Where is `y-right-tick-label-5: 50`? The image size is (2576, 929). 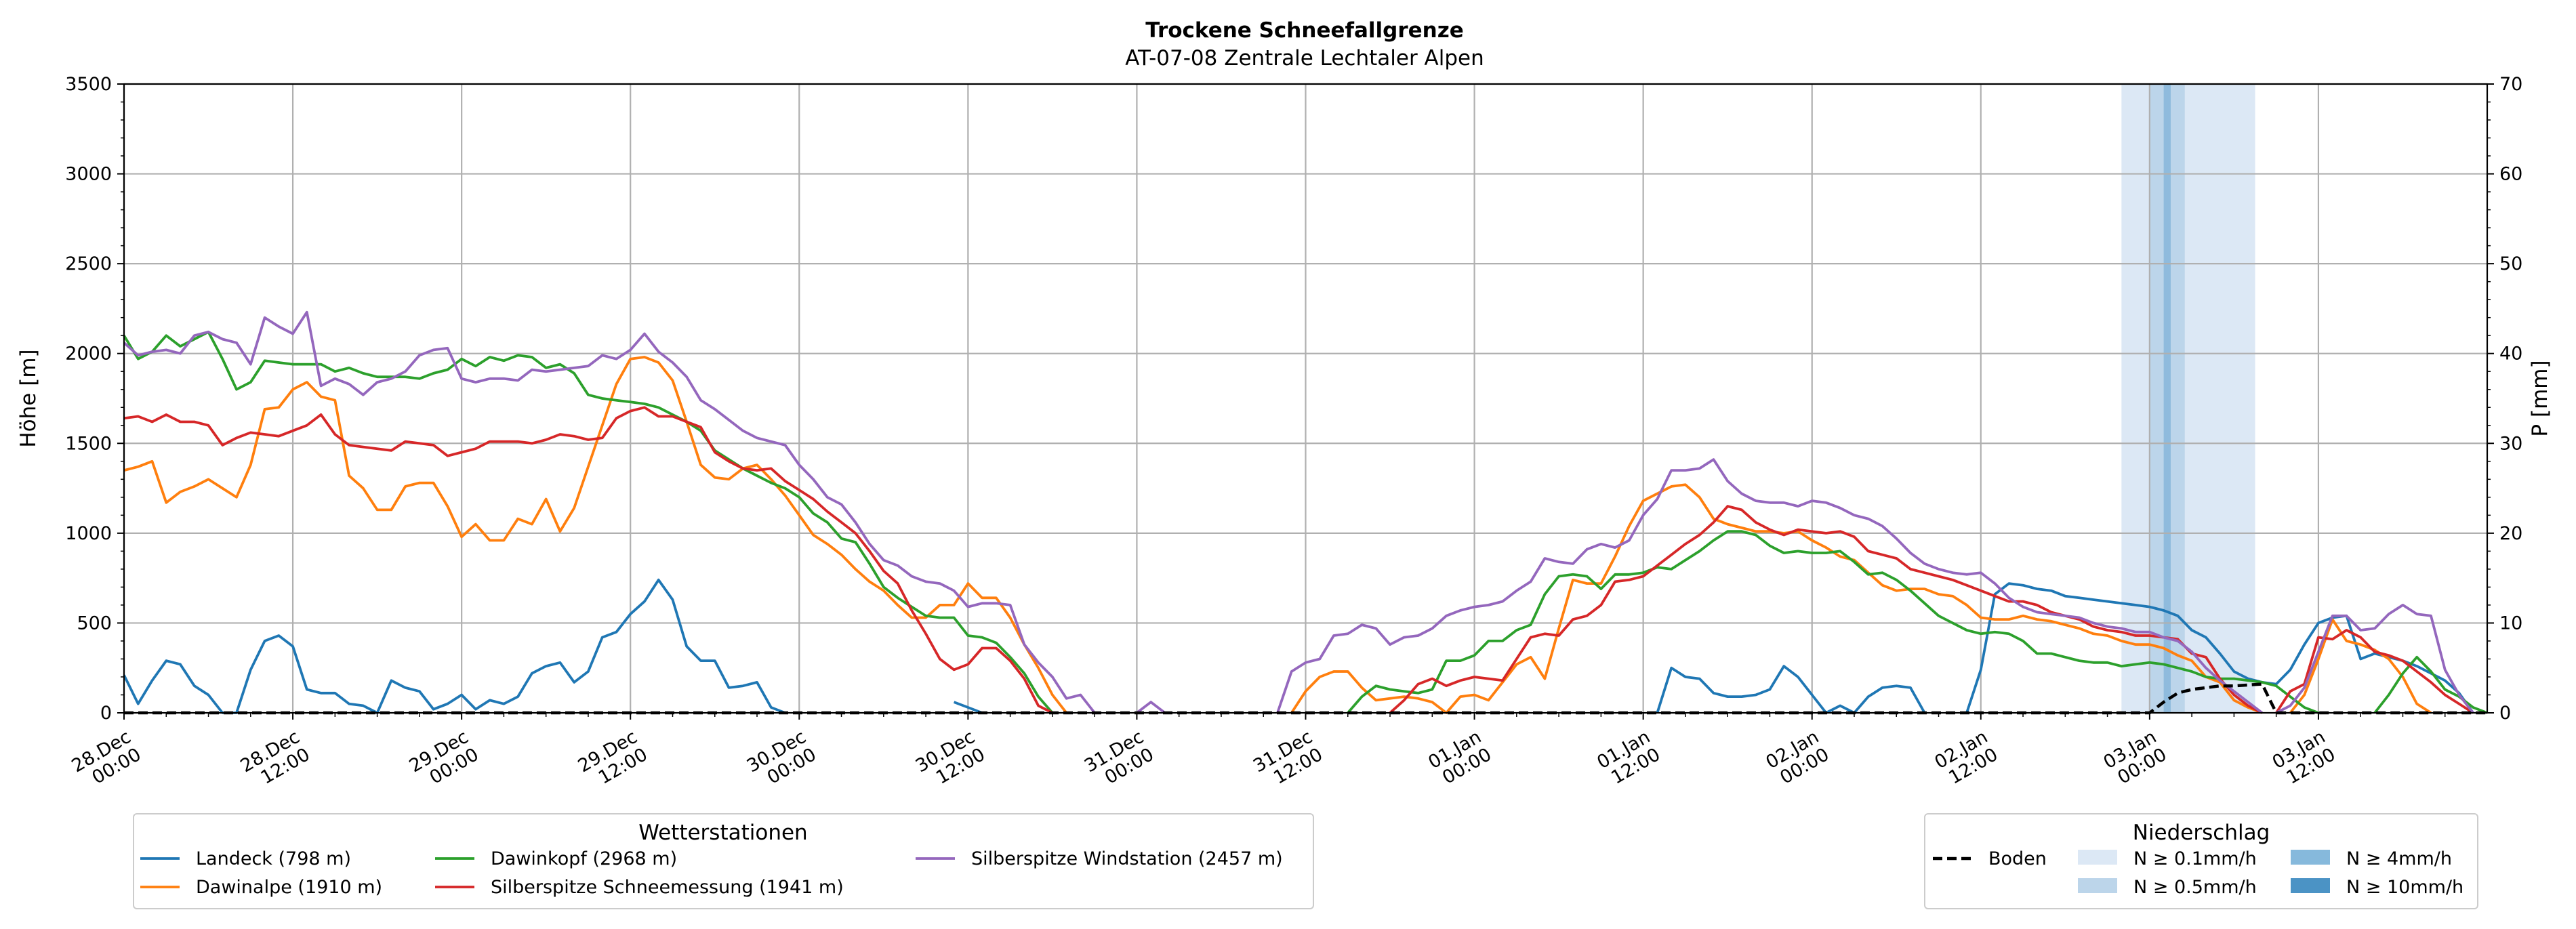 y-right-tick-label-5: 50 is located at coordinates (2510, 263).